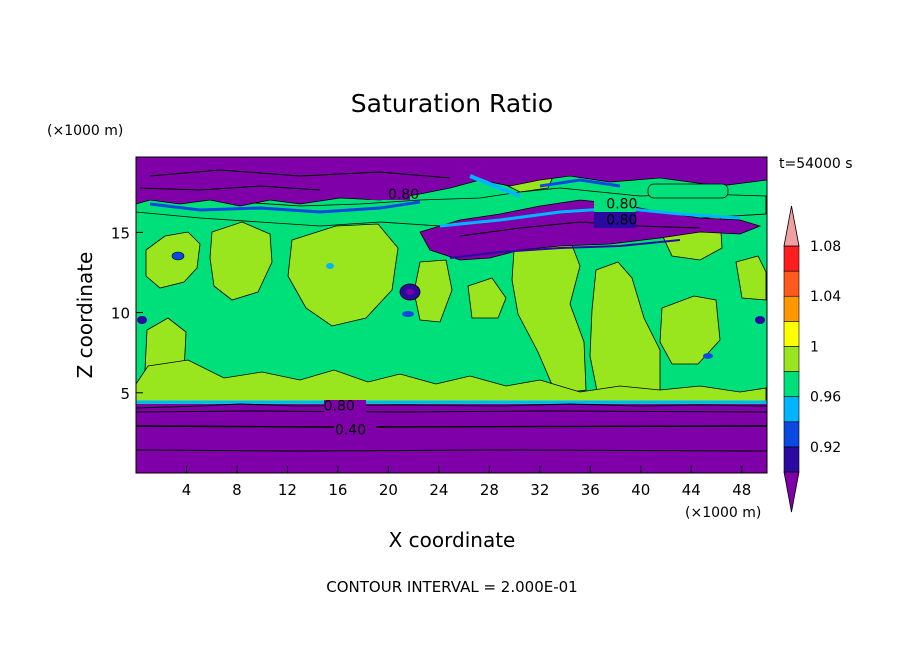  What do you see at coordinates (451, 587) in the screenshot?
I see `contour-interval-footer: CONTOUR INTERVAL = 2.000E-01` at bounding box center [451, 587].